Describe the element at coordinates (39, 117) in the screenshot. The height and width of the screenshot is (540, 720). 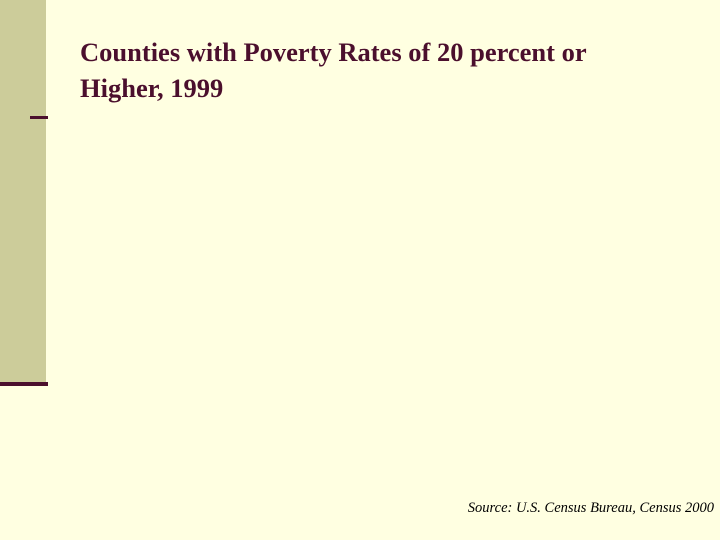
I see `title-tick-mark` at that location.